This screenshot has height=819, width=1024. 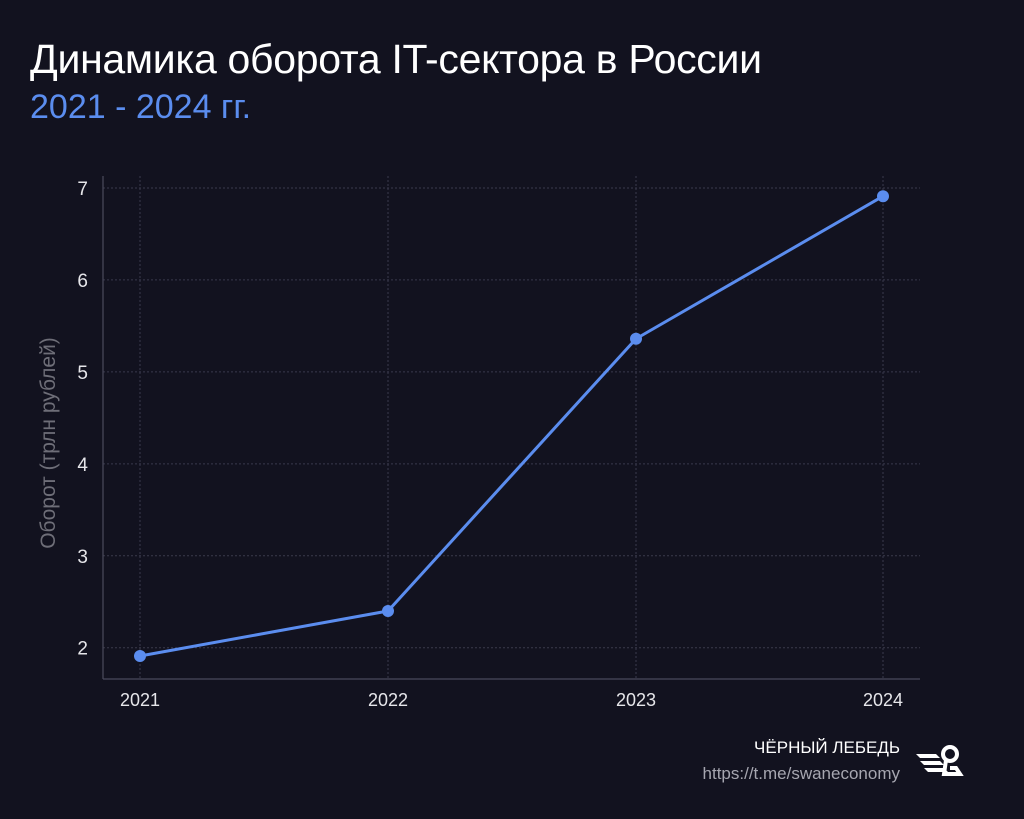 I want to click on y-tick-label: 4, so click(x=82, y=465).